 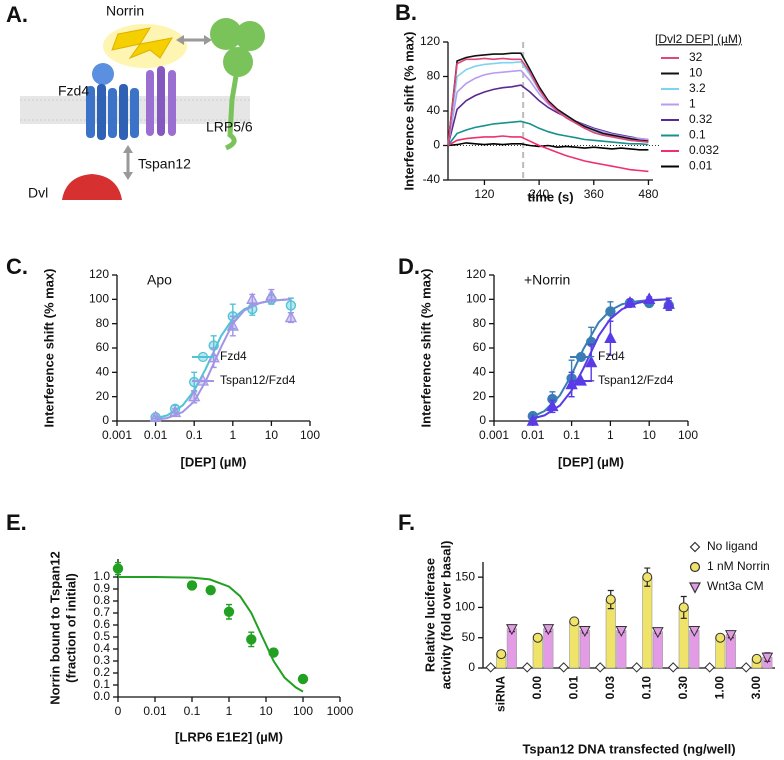 What do you see at coordinates (425, 348) in the screenshot?
I see `y-axis-label: Interference shift (% max)` at bounding box center [425, 348].